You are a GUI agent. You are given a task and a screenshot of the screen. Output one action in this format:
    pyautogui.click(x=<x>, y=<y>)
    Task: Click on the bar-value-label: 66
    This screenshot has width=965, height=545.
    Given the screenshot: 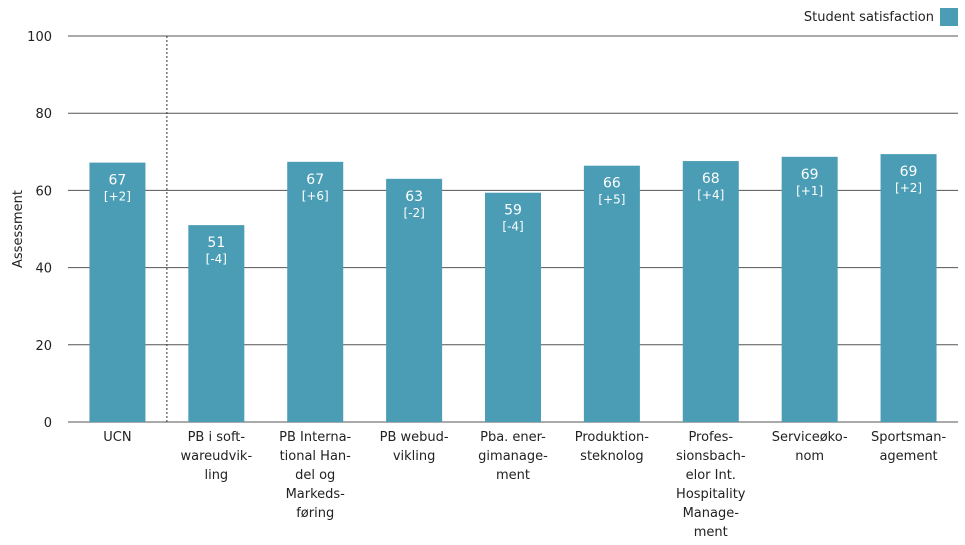 What is the action you would take?
    pyautogui.click(x=612, y=184)
    